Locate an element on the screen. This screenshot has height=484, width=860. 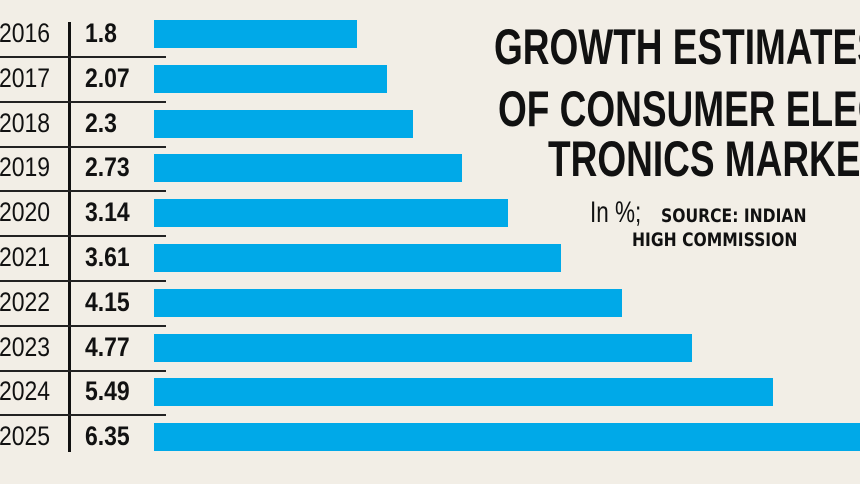
year-label: 2017 is located at coordinates (25, 77).